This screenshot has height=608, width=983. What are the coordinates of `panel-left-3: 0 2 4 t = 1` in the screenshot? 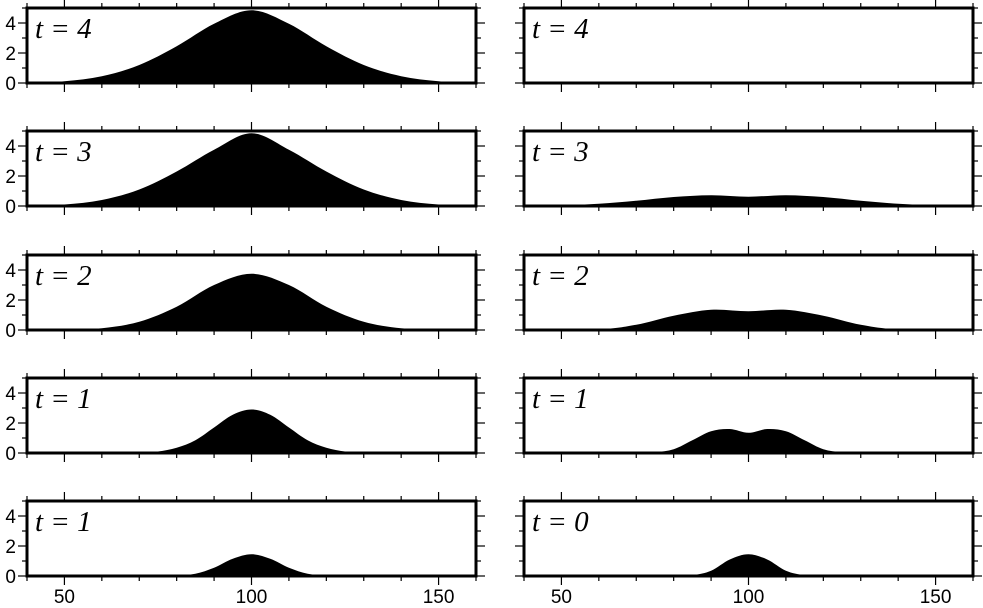 It's located at (245, 417).